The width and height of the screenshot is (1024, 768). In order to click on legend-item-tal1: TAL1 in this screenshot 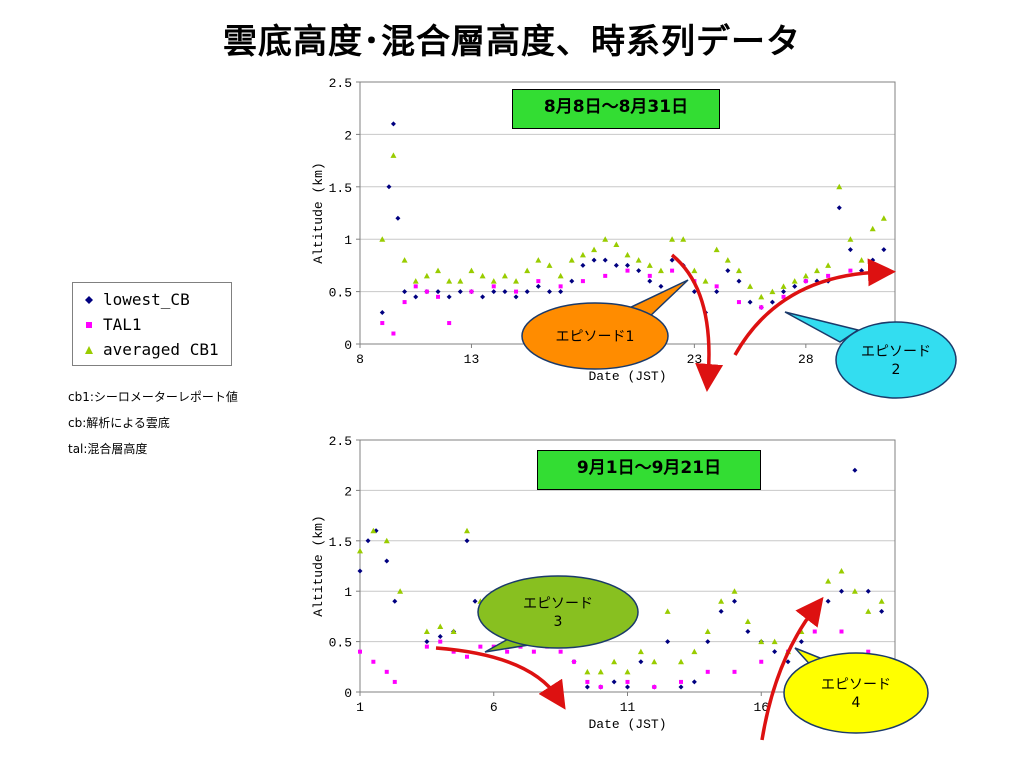, I will do `click(152, 324)`.